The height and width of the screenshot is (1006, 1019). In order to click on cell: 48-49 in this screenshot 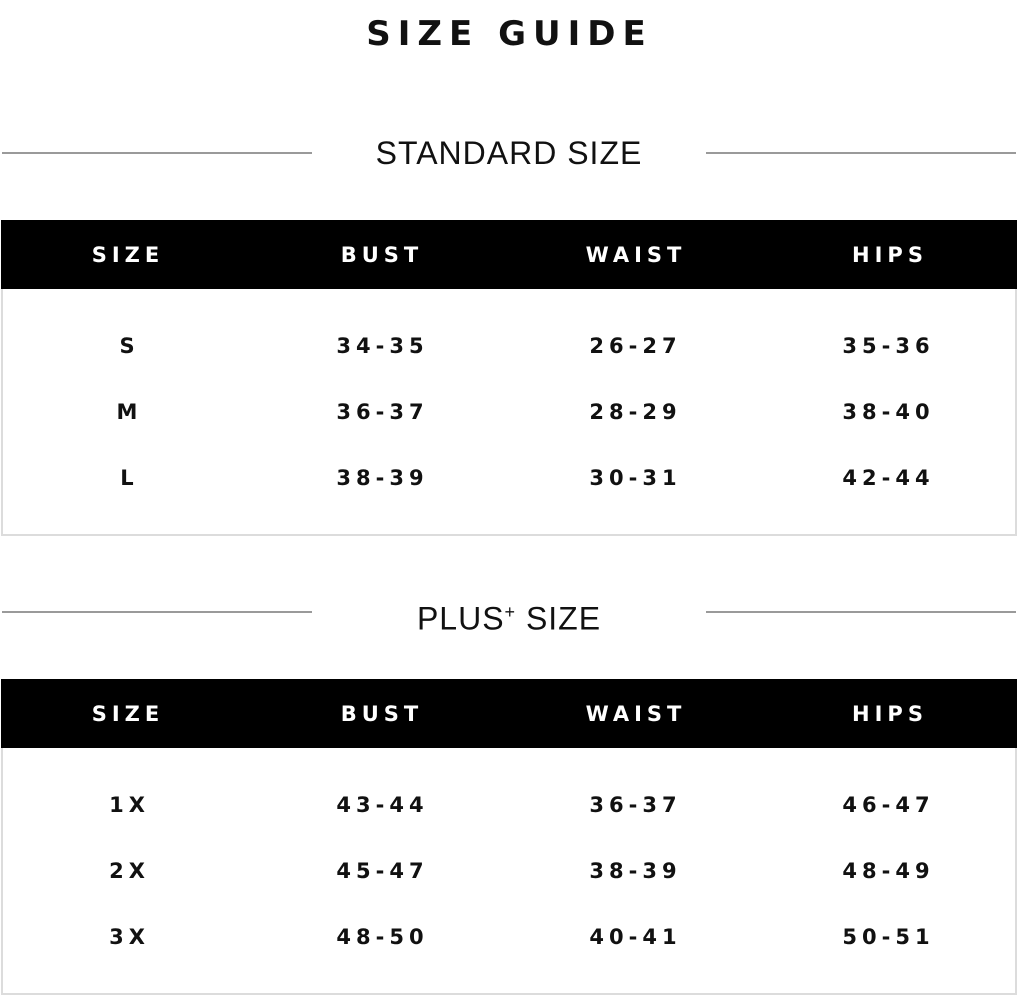, I will do `click(888, 871)`.